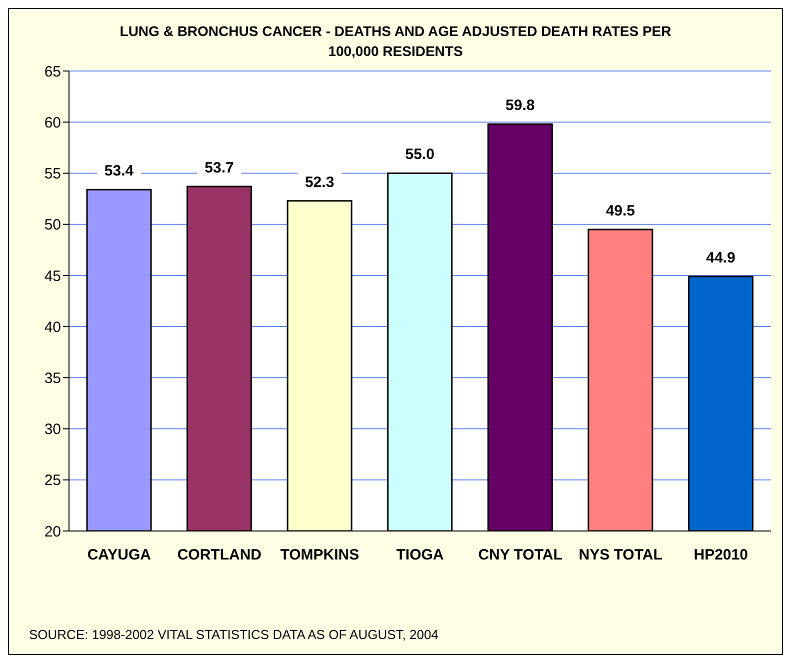 The image size is (791, 663). I want to click on source-note: SOURCE: 1998-2002 VITAL STATISTICS DATA AS OF AUGUST, 2004, so click(233, 634).